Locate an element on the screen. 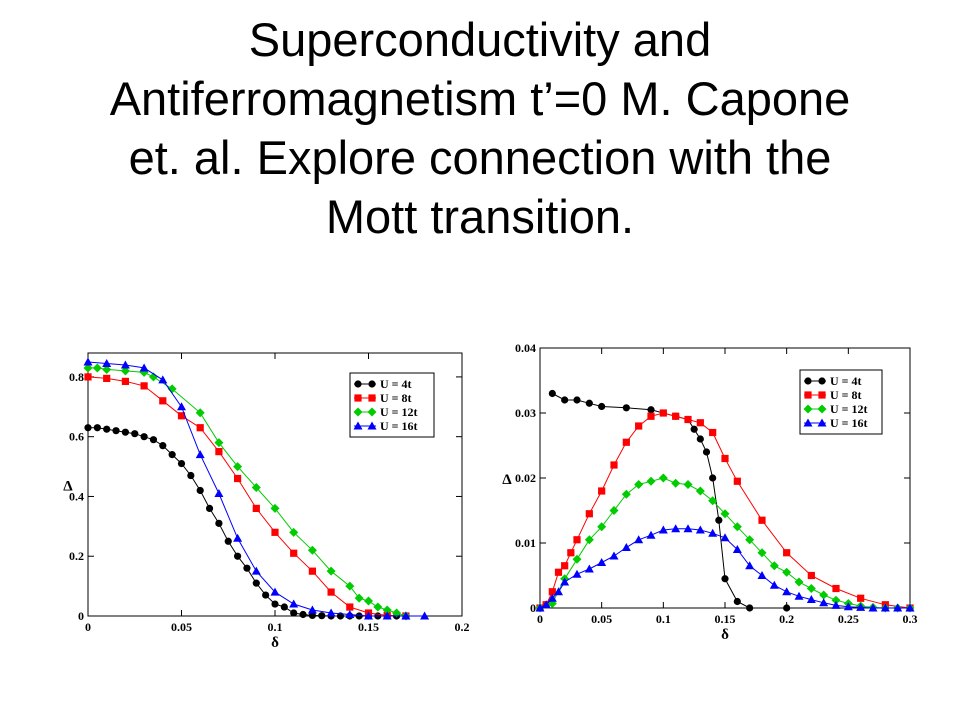 This screenshot has width=960, height=720. x-tick-label: 0.15 is located at coordinates (725, 619).